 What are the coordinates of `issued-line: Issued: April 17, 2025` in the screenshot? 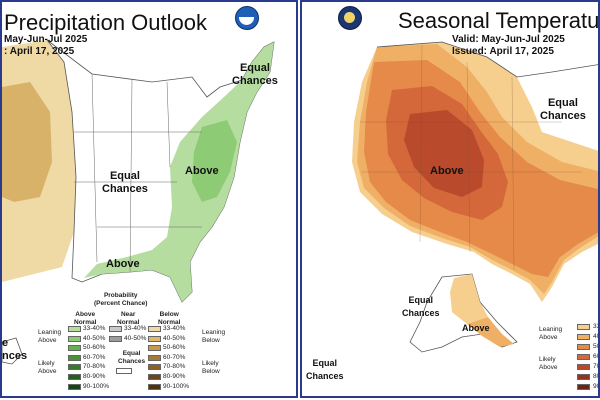 It's located at (503, 52).